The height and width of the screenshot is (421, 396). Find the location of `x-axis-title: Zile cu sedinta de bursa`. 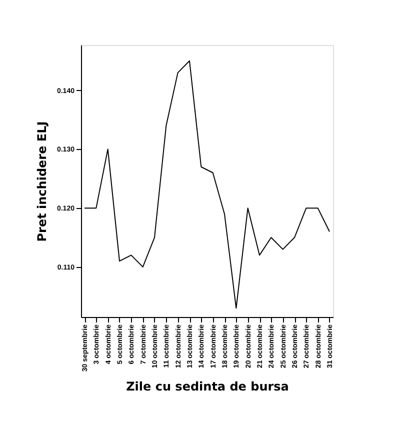

x-axis-title: Zile cu sedinta de bursa is located at coordinates (207, 387).